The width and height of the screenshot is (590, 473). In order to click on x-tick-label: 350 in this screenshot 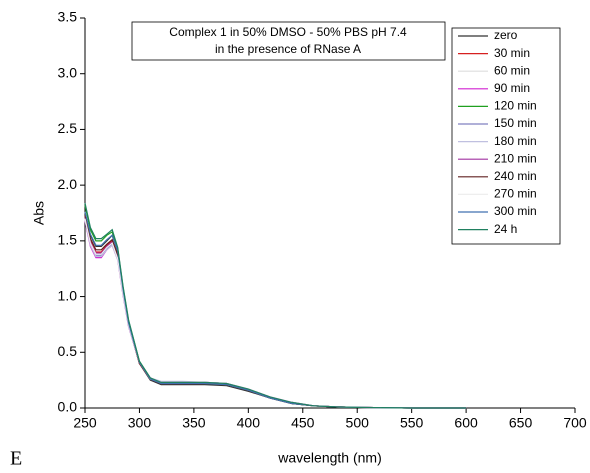, I will do `click(194, 423)`.